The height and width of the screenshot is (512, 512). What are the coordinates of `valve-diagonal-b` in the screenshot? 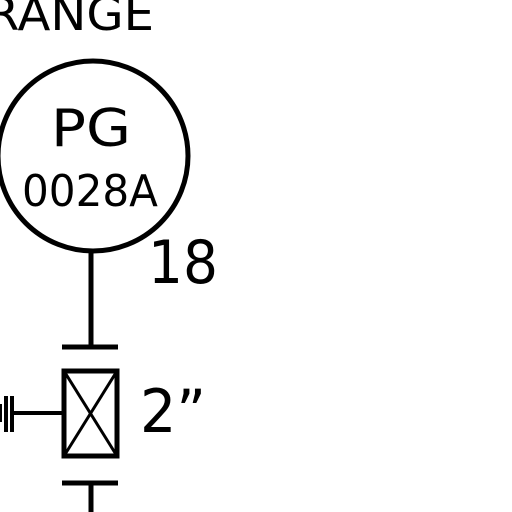 It's located at (90, 413).